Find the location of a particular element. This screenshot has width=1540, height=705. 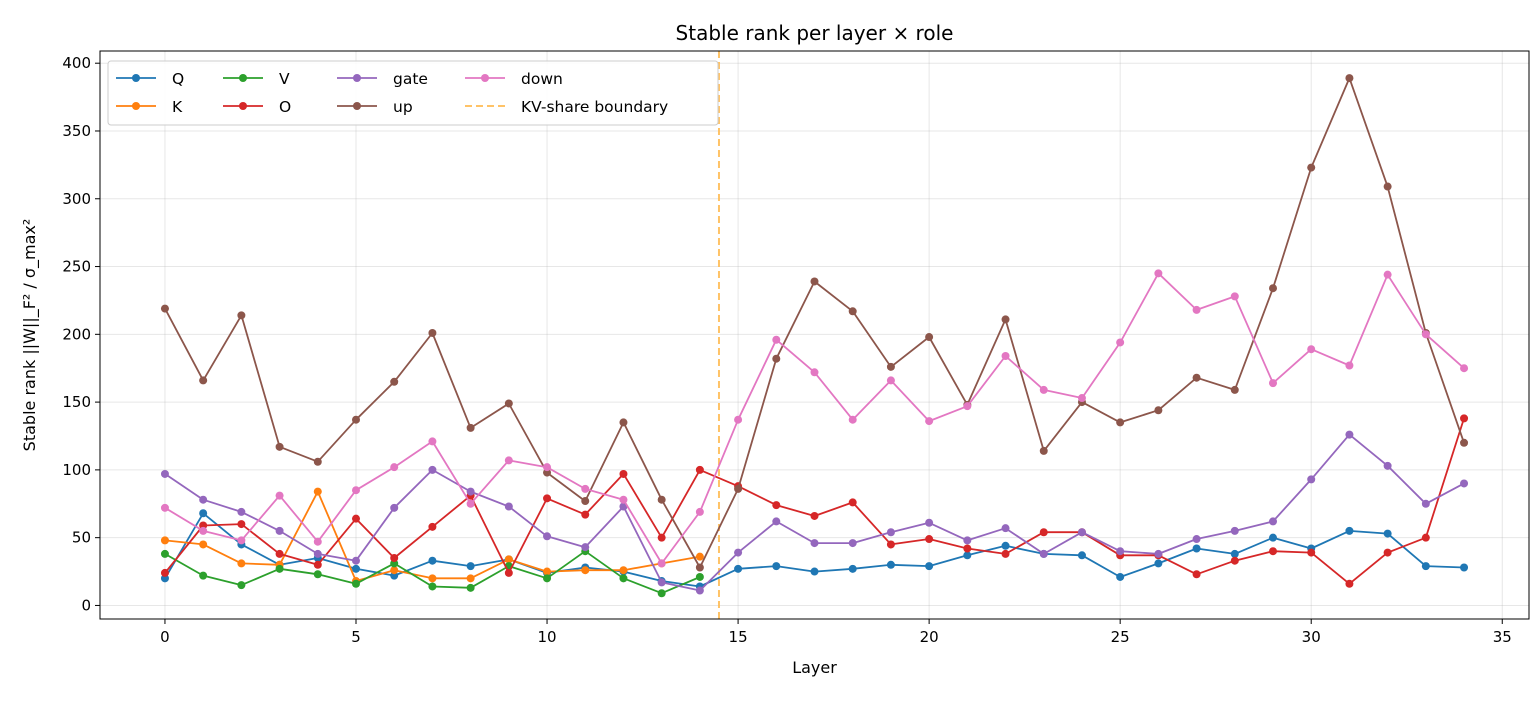

legend-item-k: K is located at coordinates (149, 107).